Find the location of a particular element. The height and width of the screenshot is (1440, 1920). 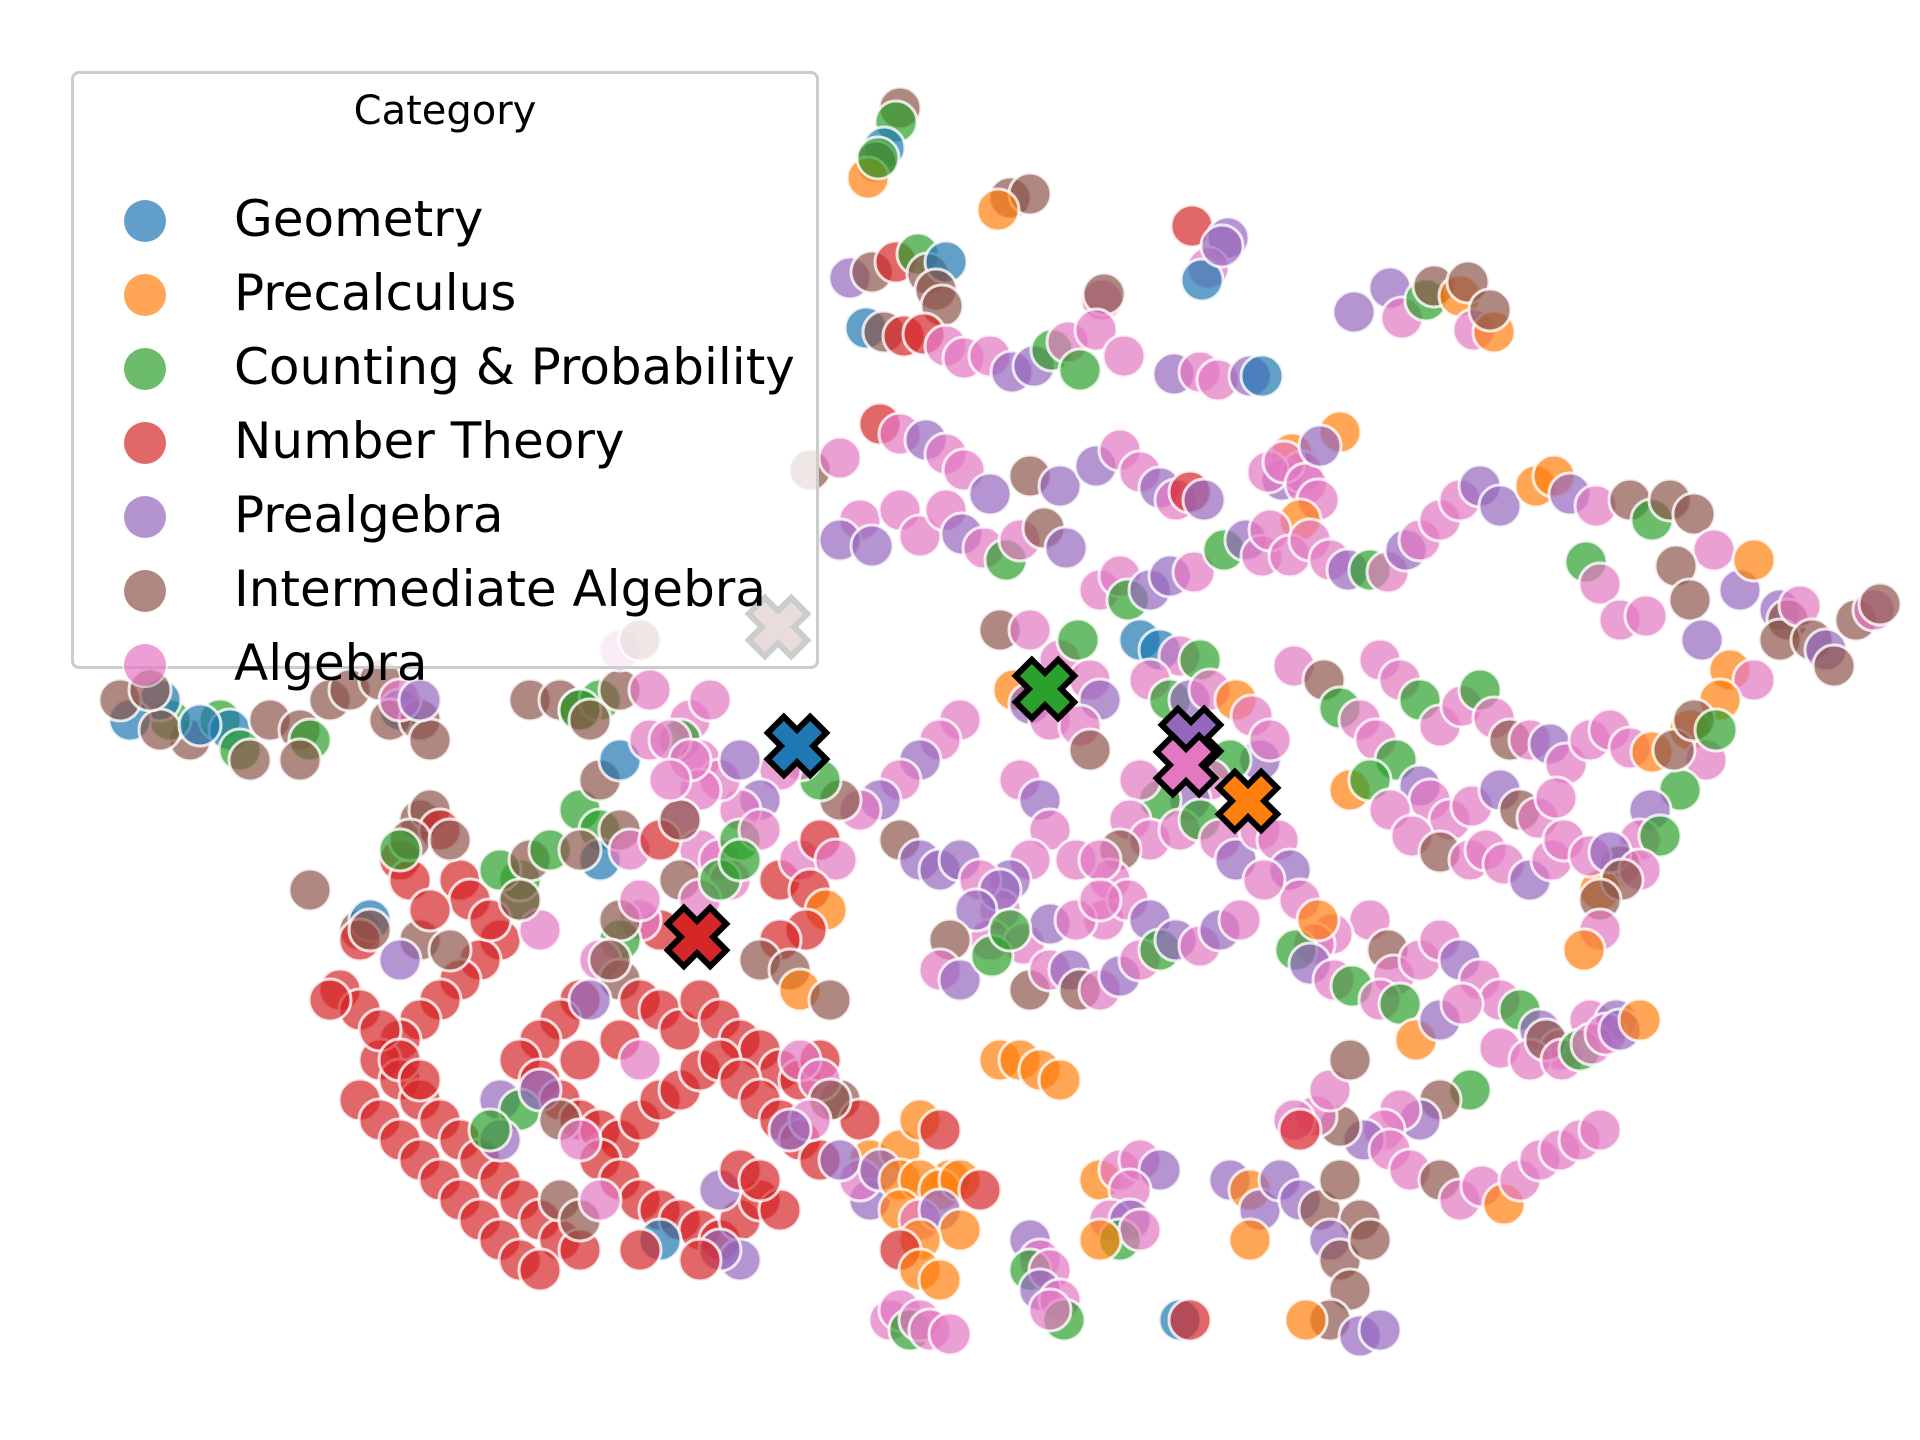

legend-item: Geometry is located at coordinates (445, 223).